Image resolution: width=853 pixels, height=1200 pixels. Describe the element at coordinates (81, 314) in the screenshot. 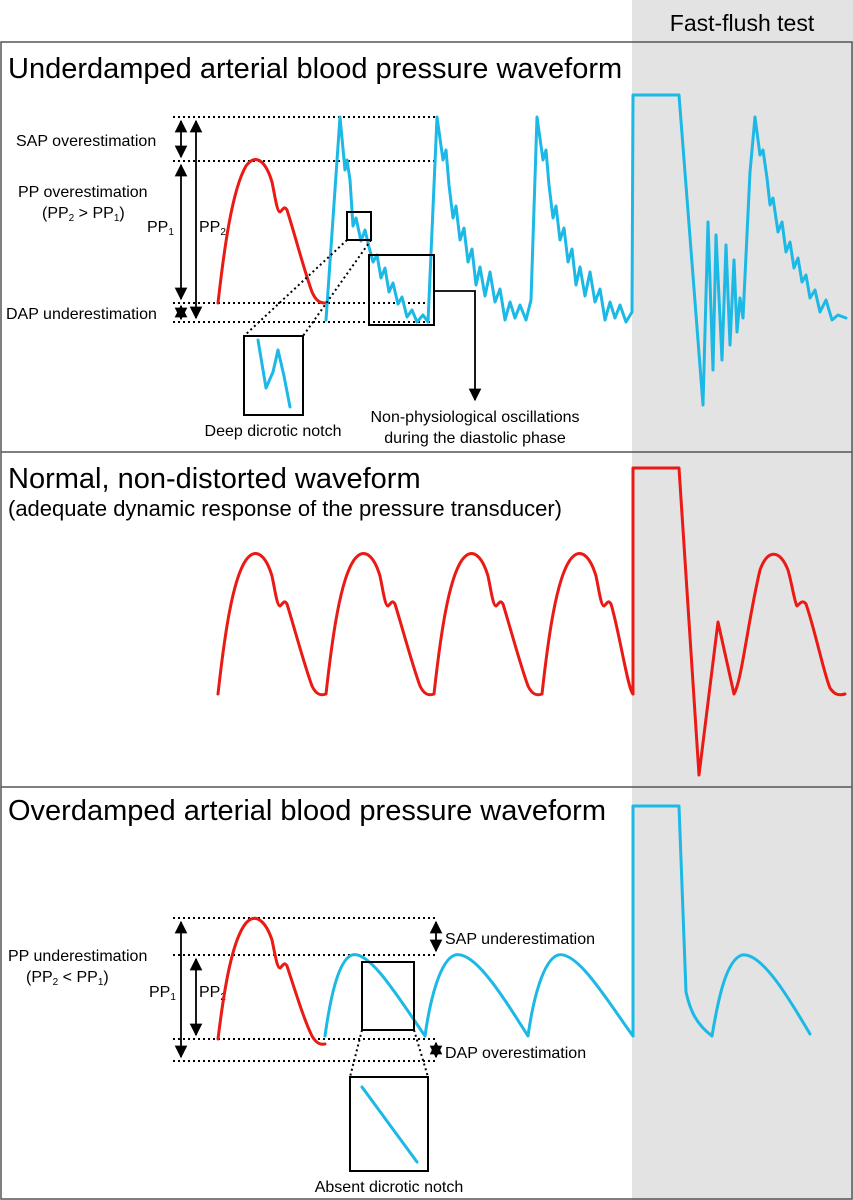

I see `dap-label: DAP underestimation` at that location.